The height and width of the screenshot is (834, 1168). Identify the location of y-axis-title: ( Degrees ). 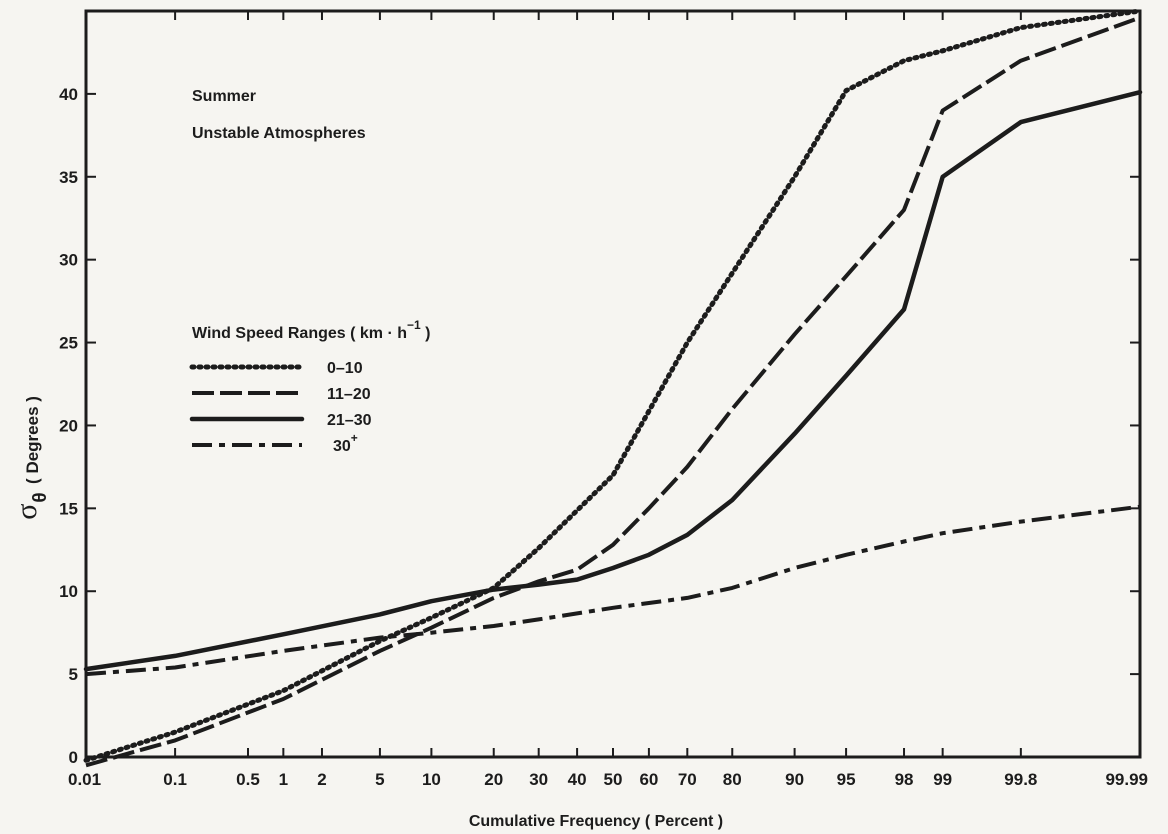
(32, 440).